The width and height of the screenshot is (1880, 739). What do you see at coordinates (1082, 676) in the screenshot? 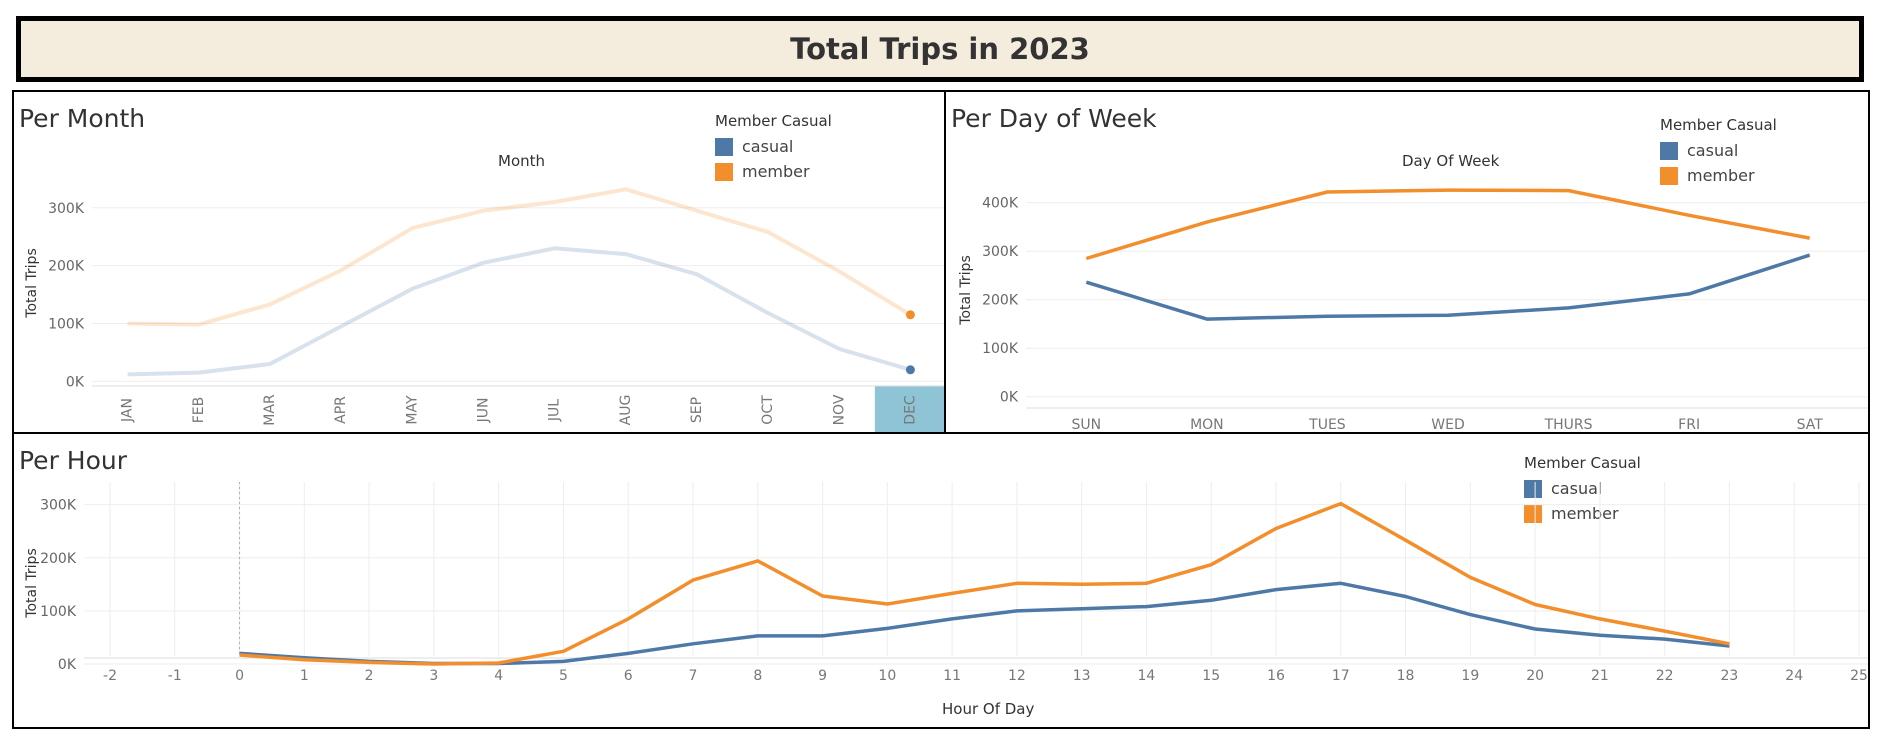
I see `x-tick-label: 13` at bounding box center [1082, 676].